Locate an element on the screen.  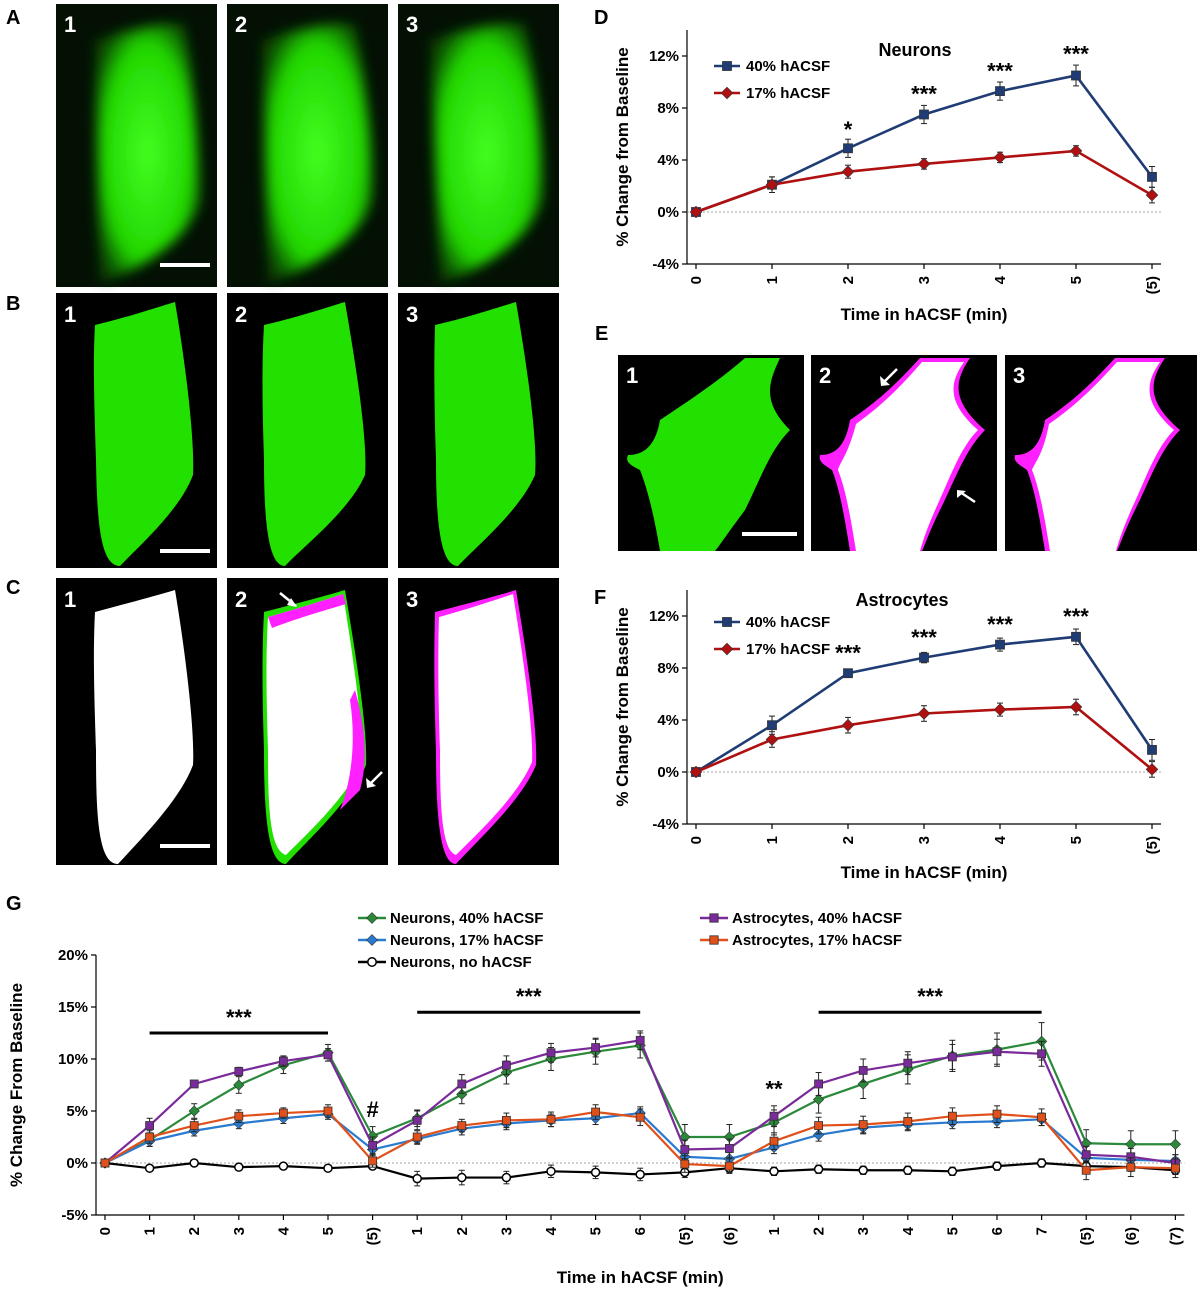
image-c3: 3 is located at coordinates (478, 721).